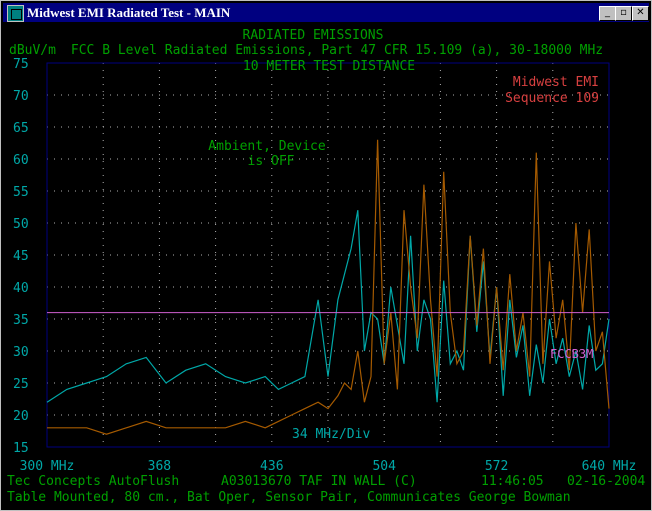  What do you see at coordinates (47, 466) in the screenshot?
I see `x-tick-label: 300 MHz` at bounding box center [47, 466].